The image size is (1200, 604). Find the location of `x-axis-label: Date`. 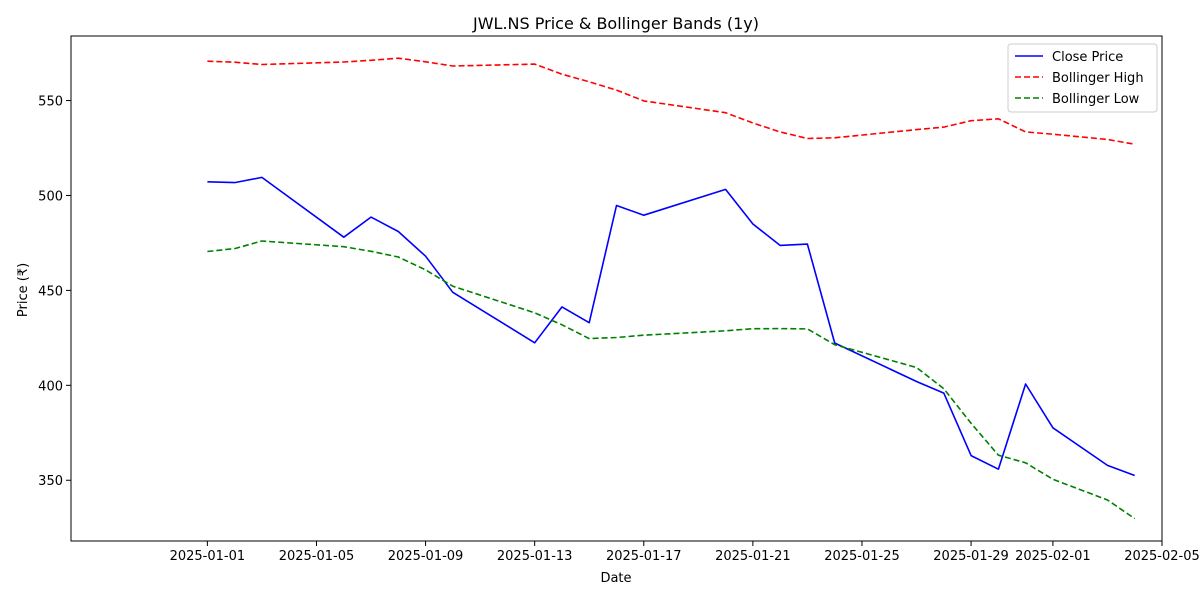

x-axis-label: Date is located at coordinates (615, 578).